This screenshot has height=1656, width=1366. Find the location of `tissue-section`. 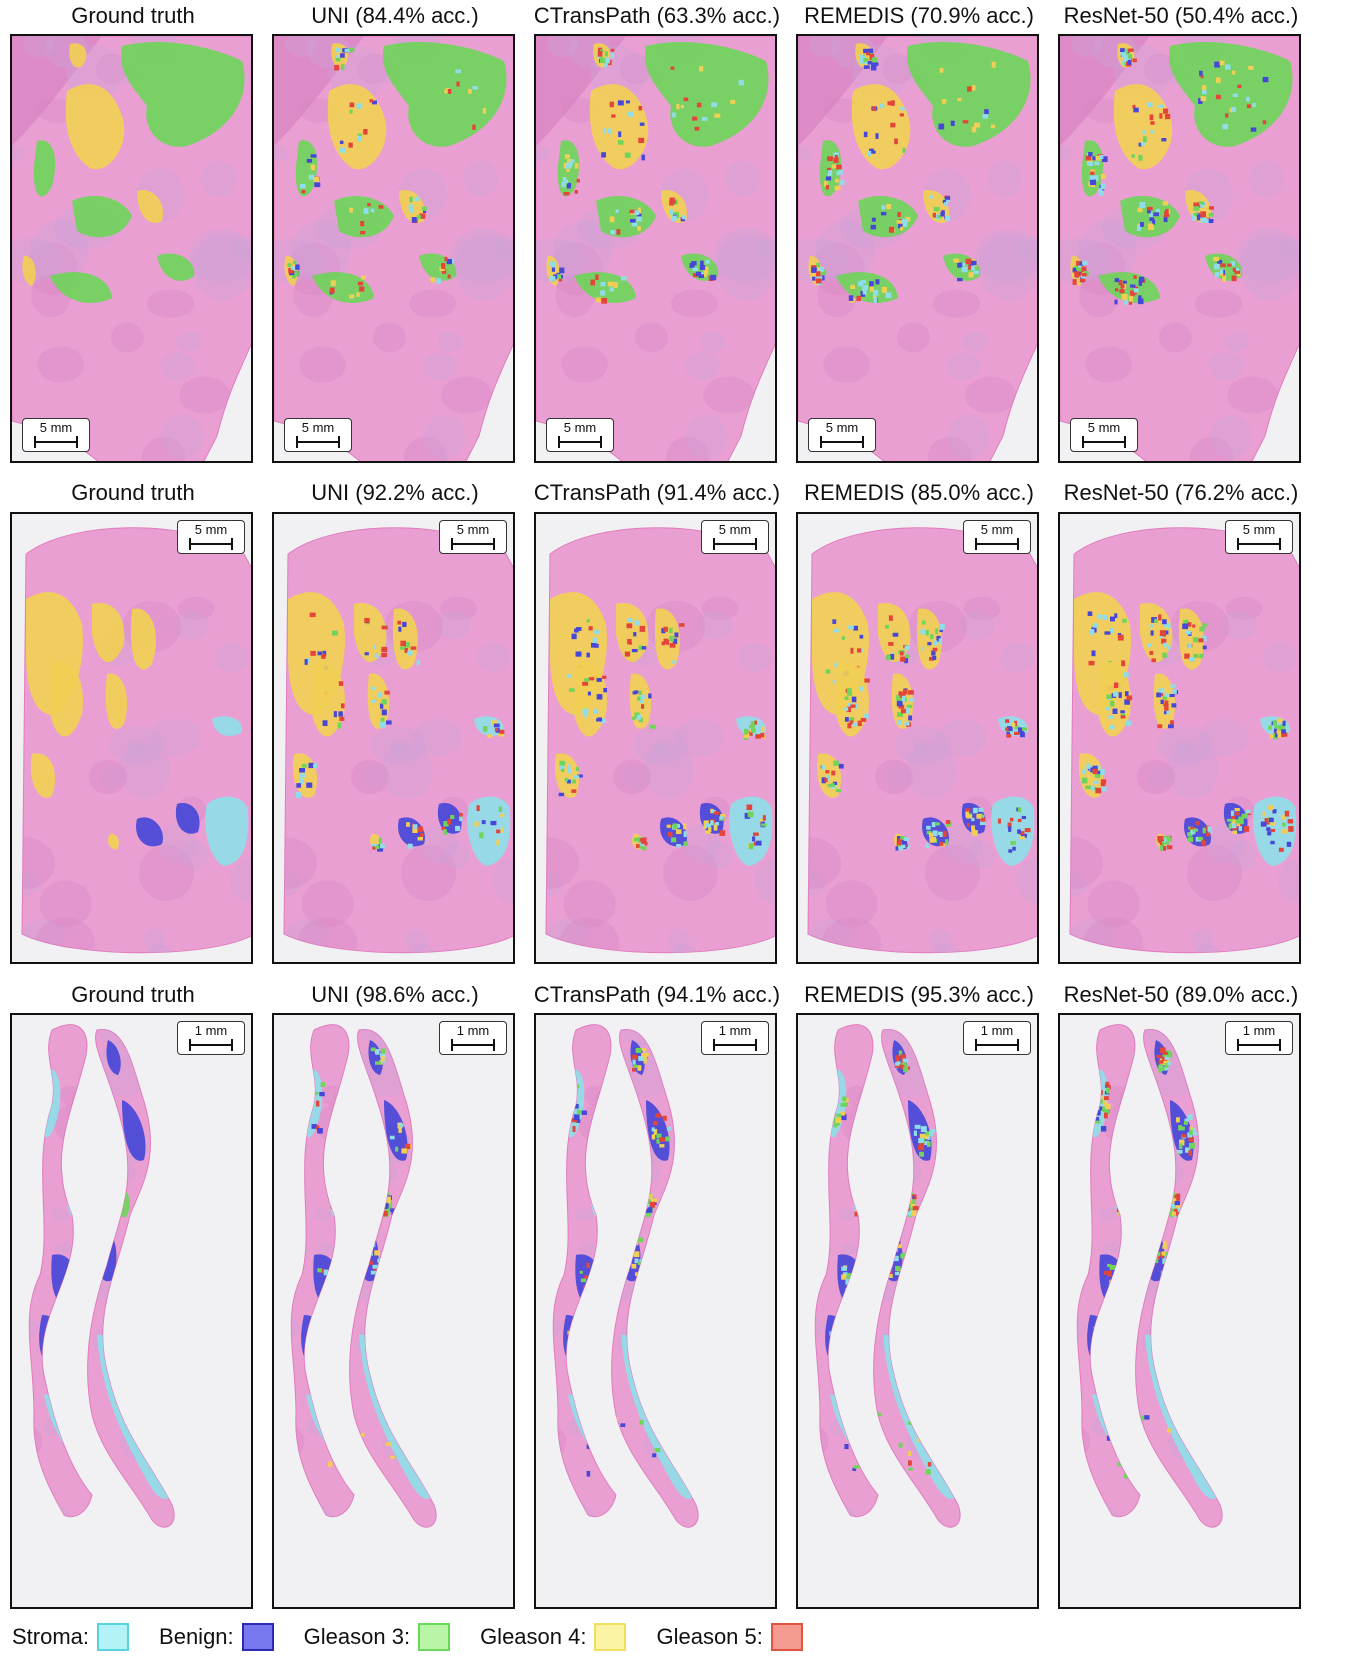

tissue-section is located at coordinates (887, 1276).